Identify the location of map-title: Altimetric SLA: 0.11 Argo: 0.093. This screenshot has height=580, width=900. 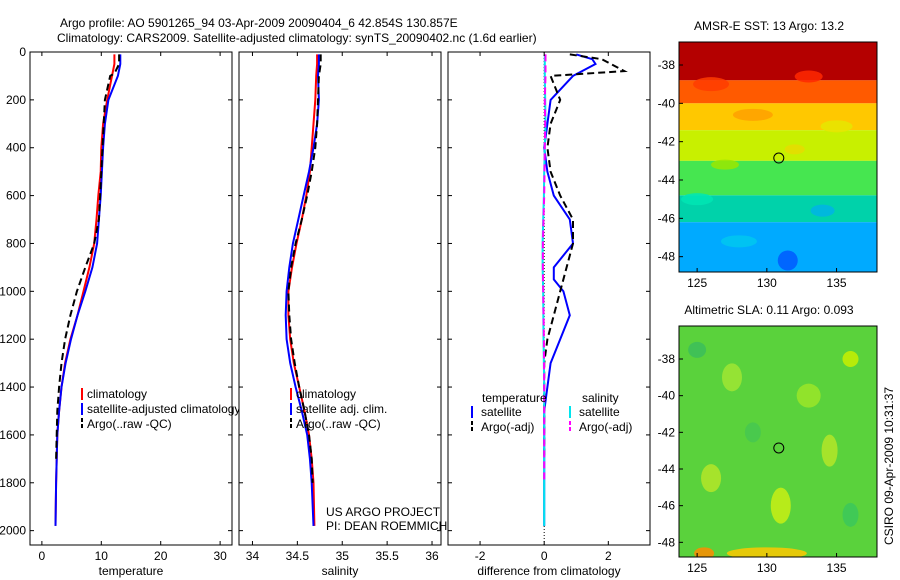
(769, 310).